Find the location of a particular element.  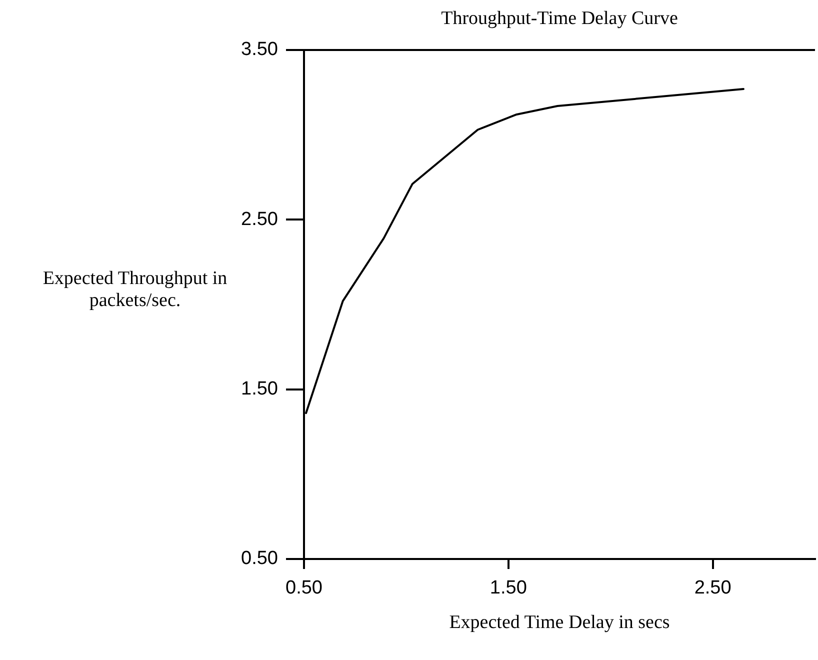

x-tick-label: 1.50 is located at coordinates (508, 588).